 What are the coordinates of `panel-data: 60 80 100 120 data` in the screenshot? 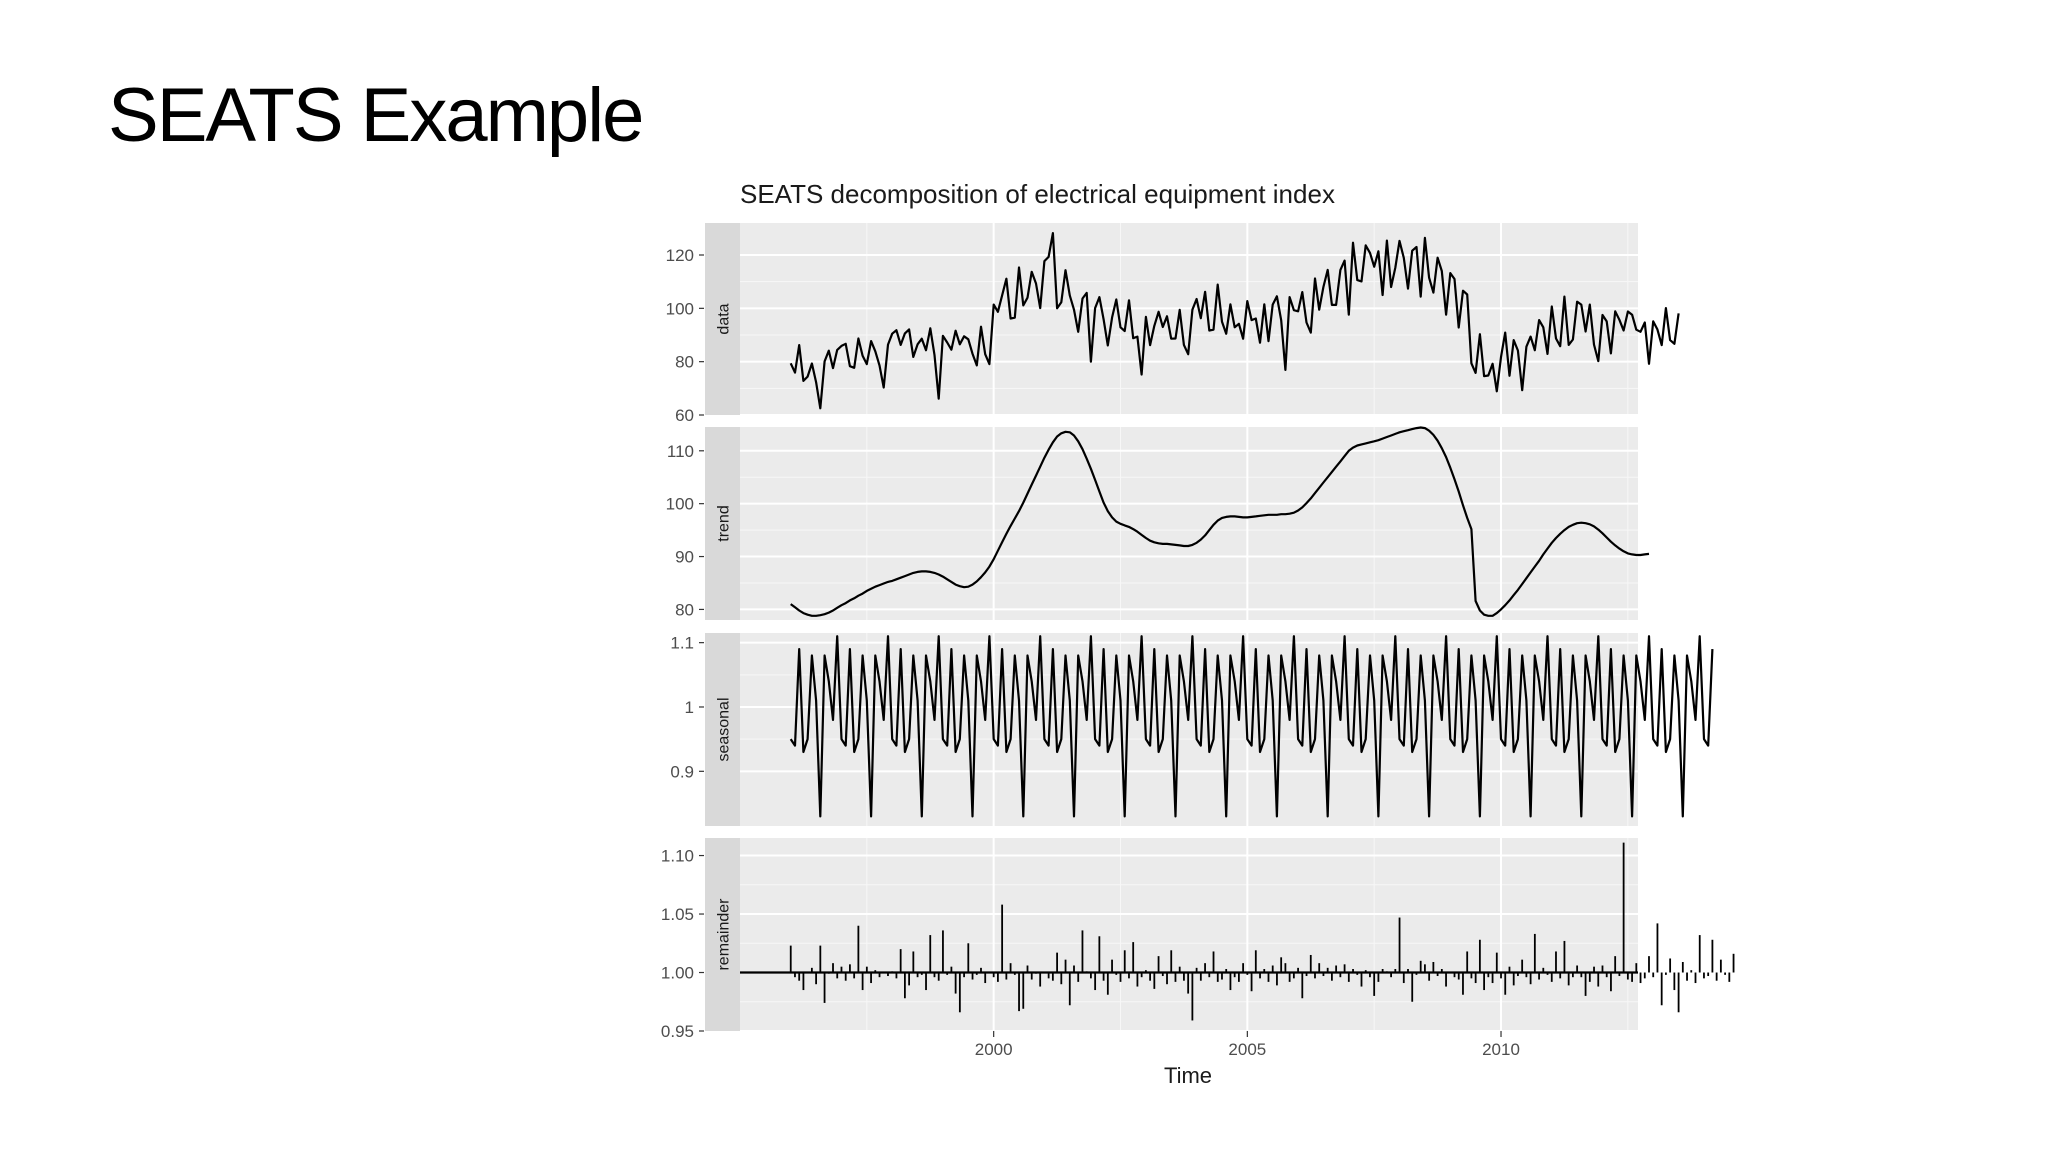 It's located at (1173, 324).